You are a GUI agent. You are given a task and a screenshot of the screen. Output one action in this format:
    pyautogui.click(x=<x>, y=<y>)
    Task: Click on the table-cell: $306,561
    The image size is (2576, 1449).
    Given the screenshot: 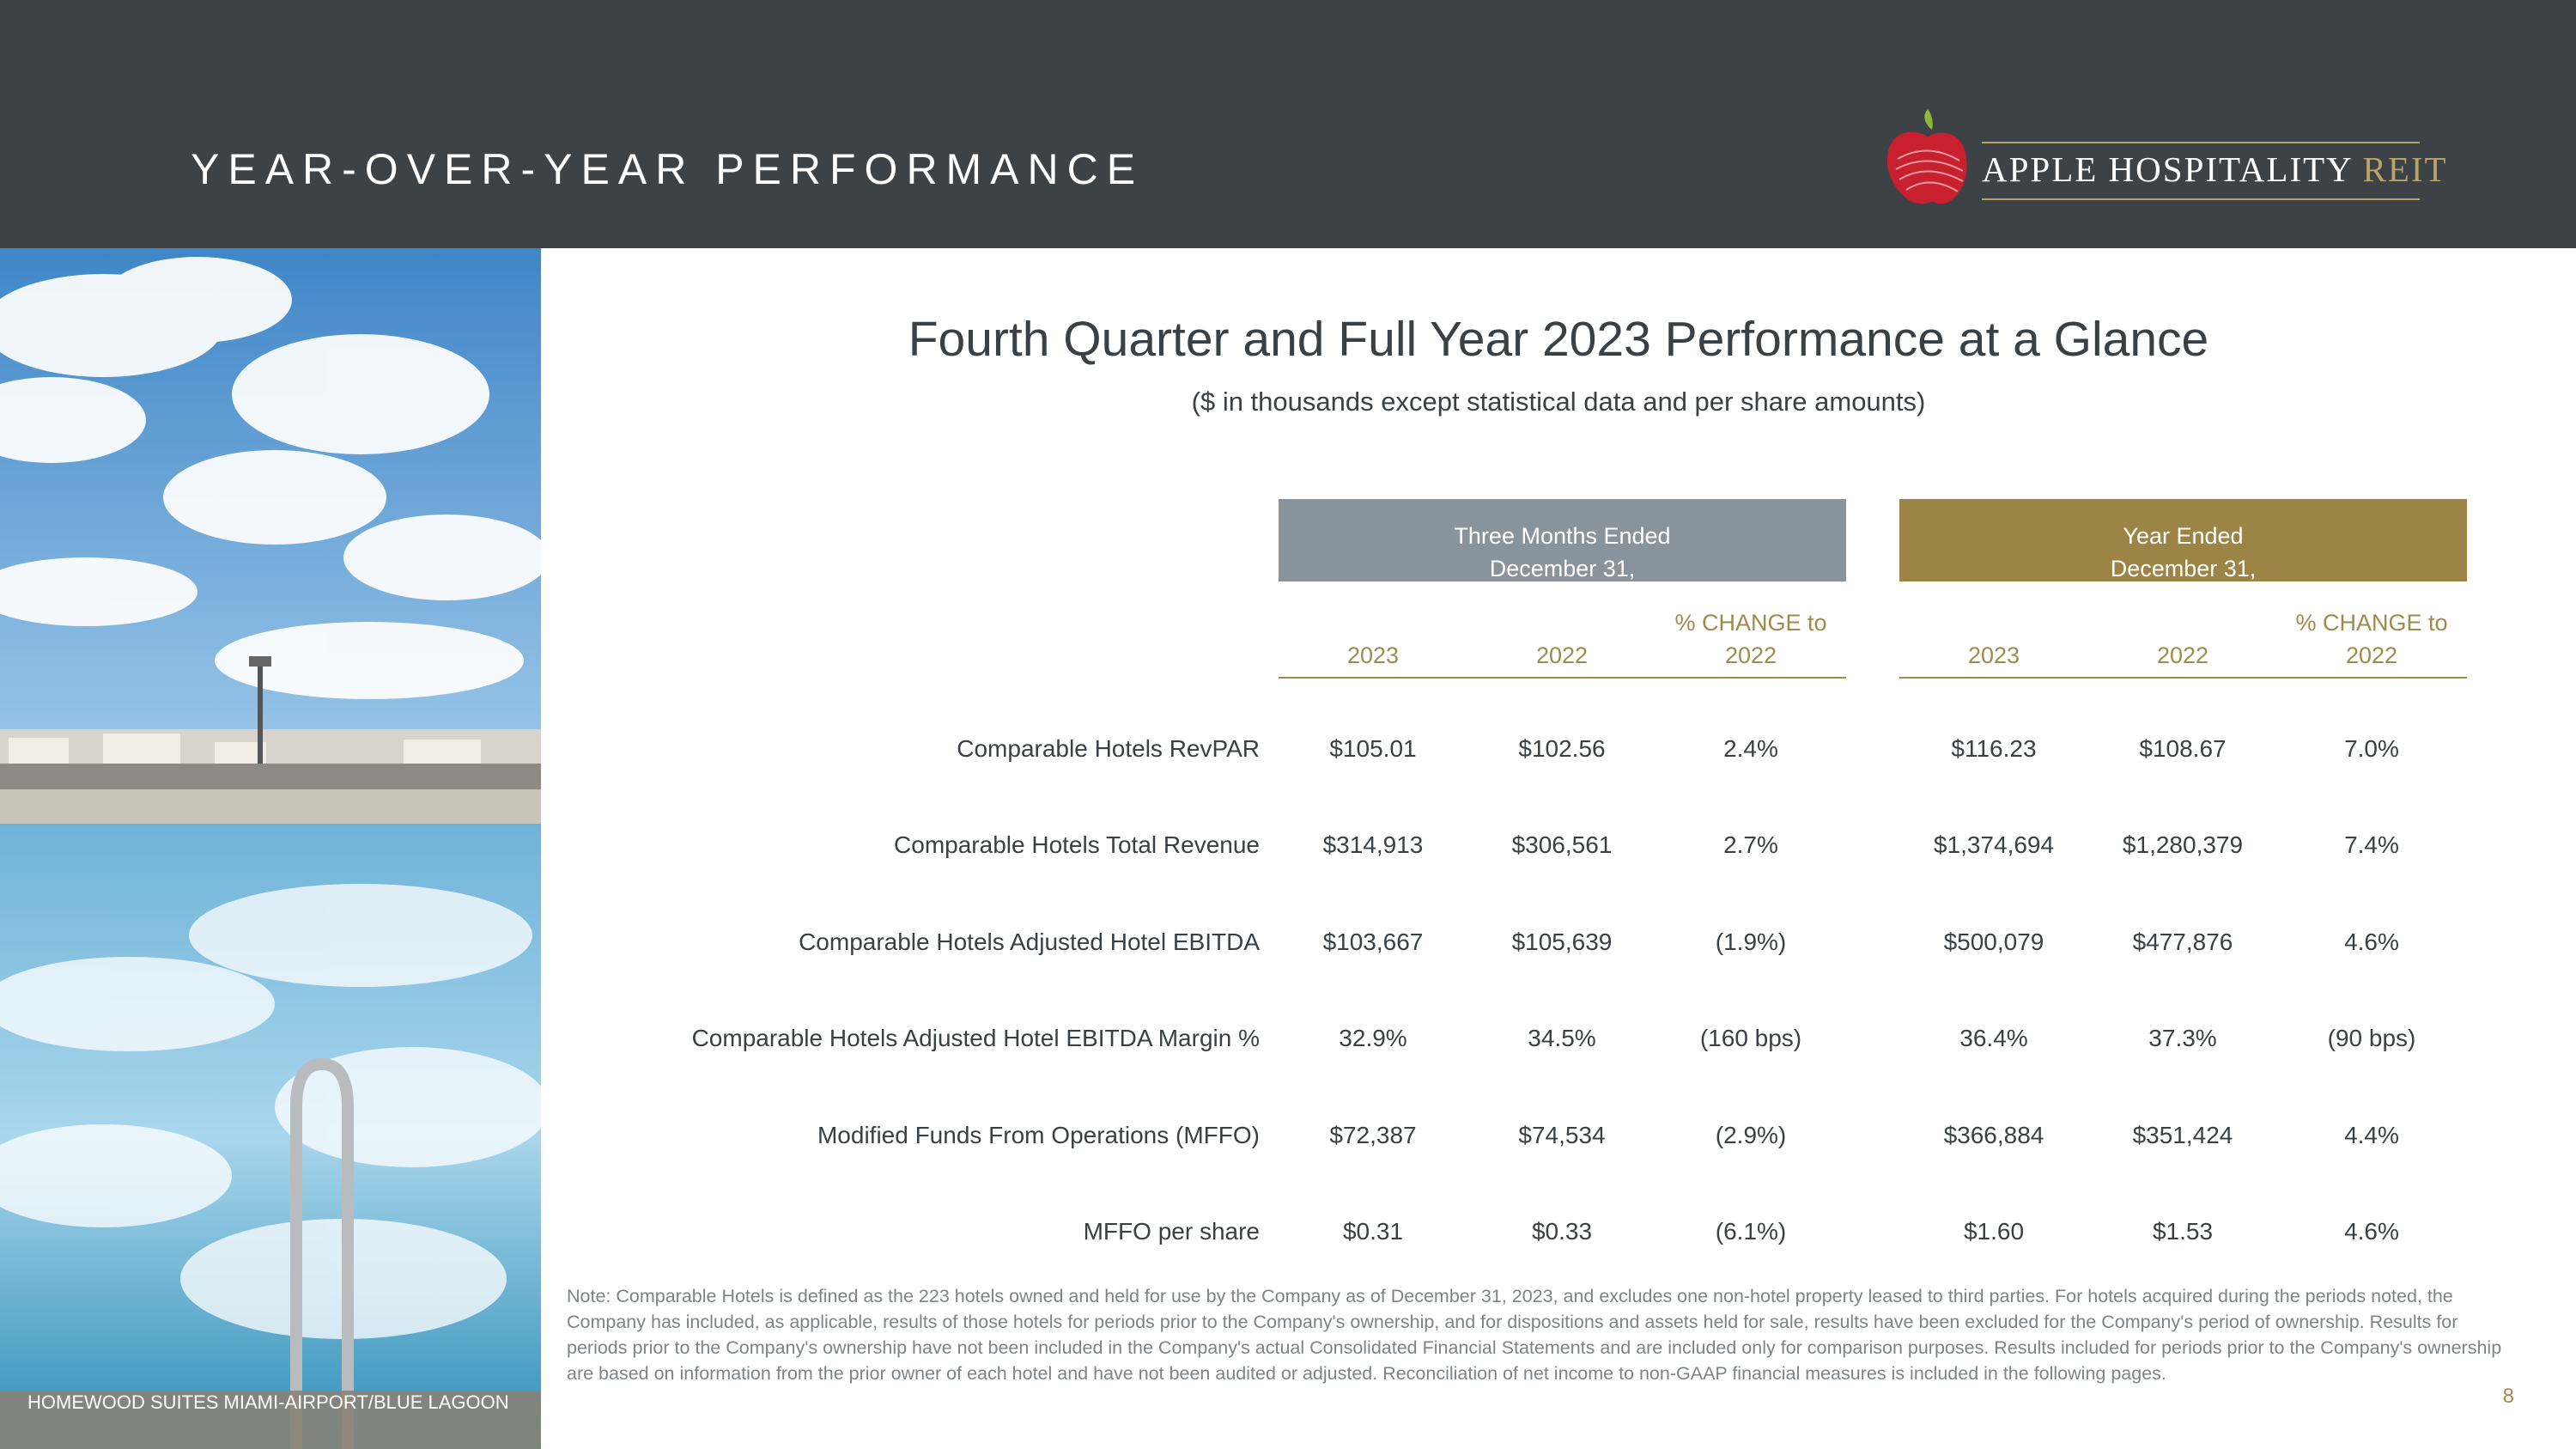 What is the action you would take?
    pyautogui.click(x=1562, y=844)
    